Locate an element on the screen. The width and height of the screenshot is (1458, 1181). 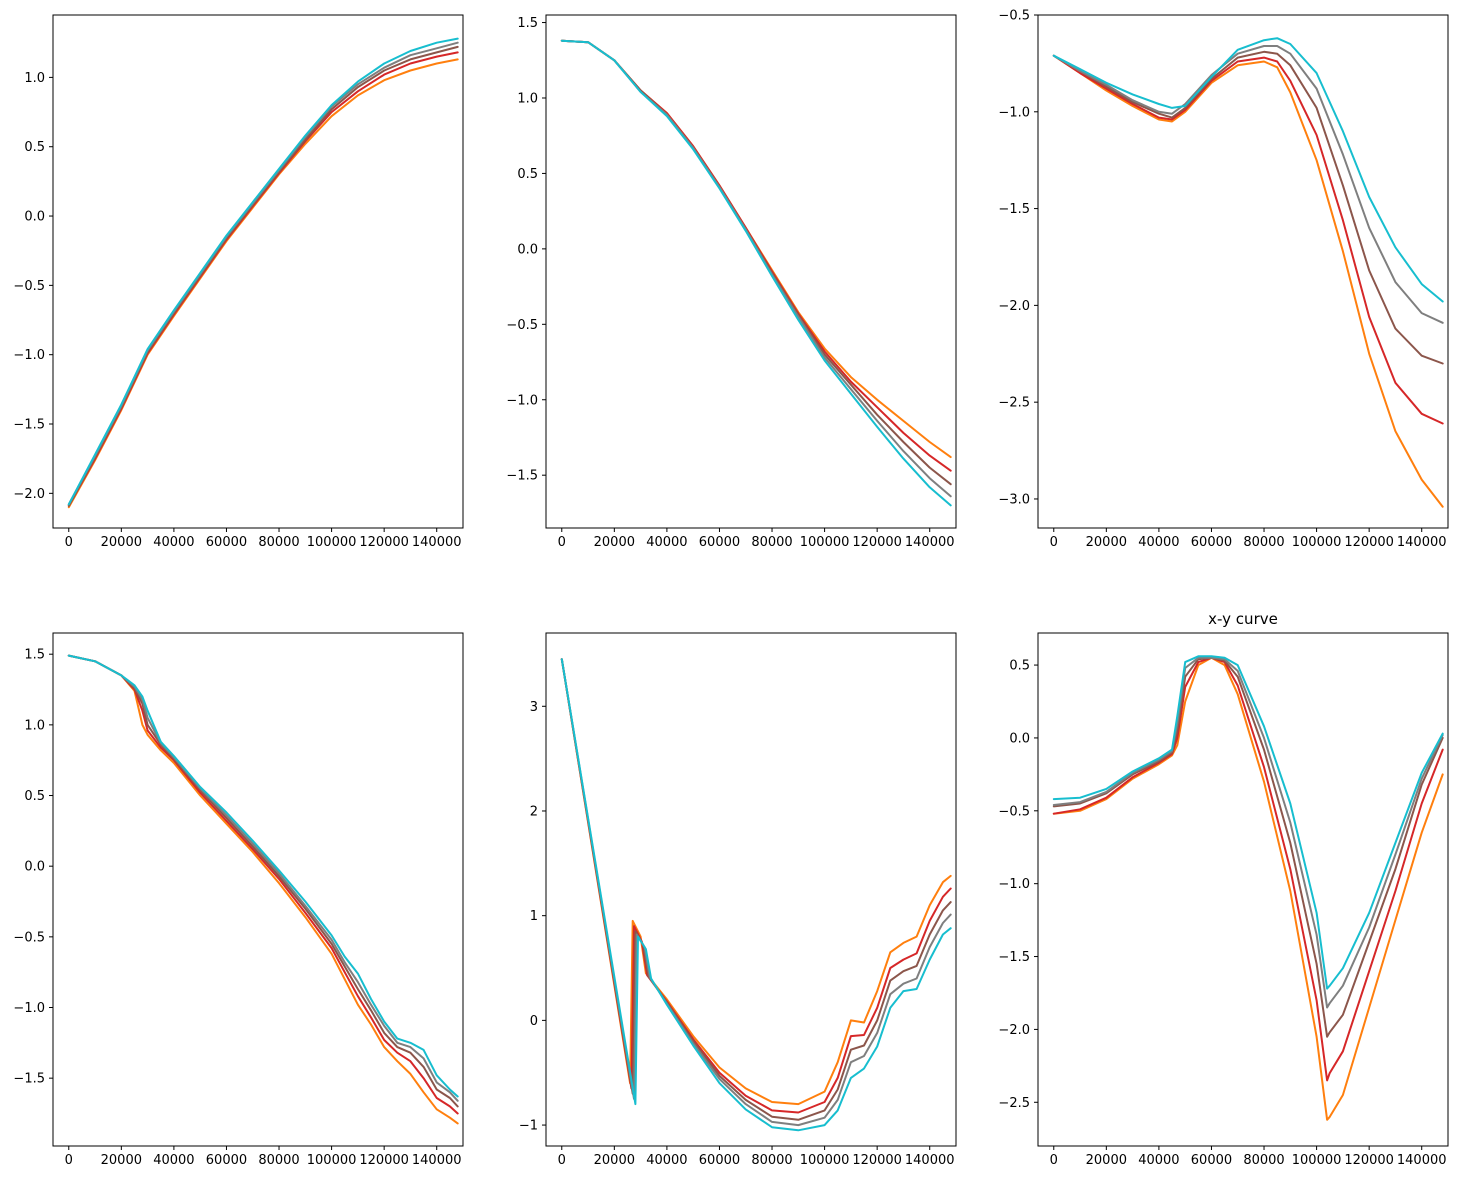
y-tick-label: 1 is located at coordinates (534, 916).